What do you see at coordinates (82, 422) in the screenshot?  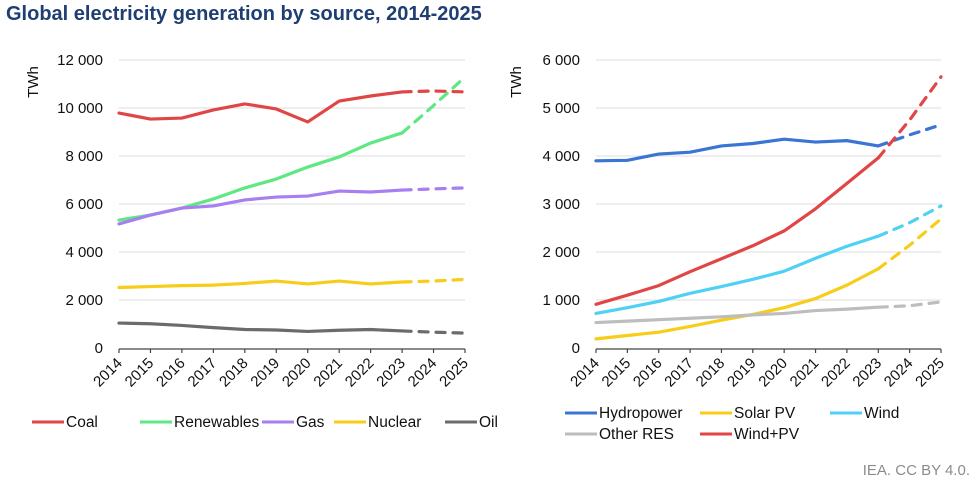 I see `legend-label-coal: Coal` at bounding box center [82, 422].